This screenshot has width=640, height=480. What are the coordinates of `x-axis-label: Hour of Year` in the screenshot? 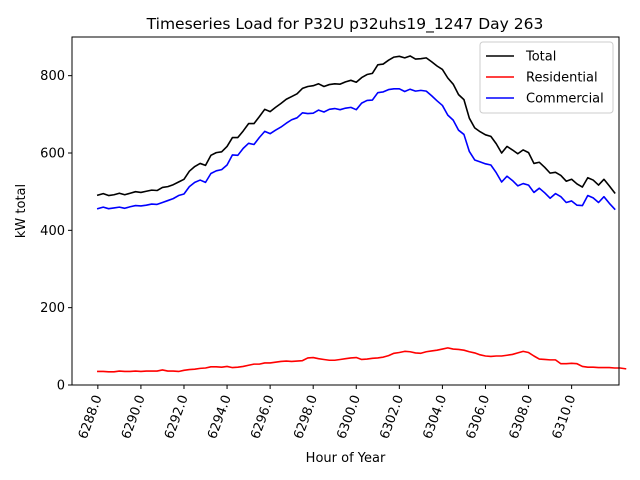 It's located at (346, 458).